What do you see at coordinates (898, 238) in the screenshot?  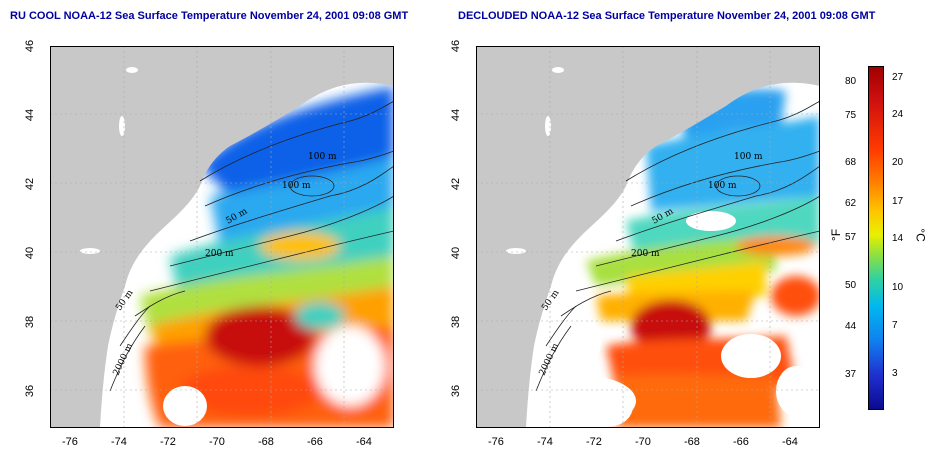 I see `celsius-label: 14` at bounding box center [898, 238].